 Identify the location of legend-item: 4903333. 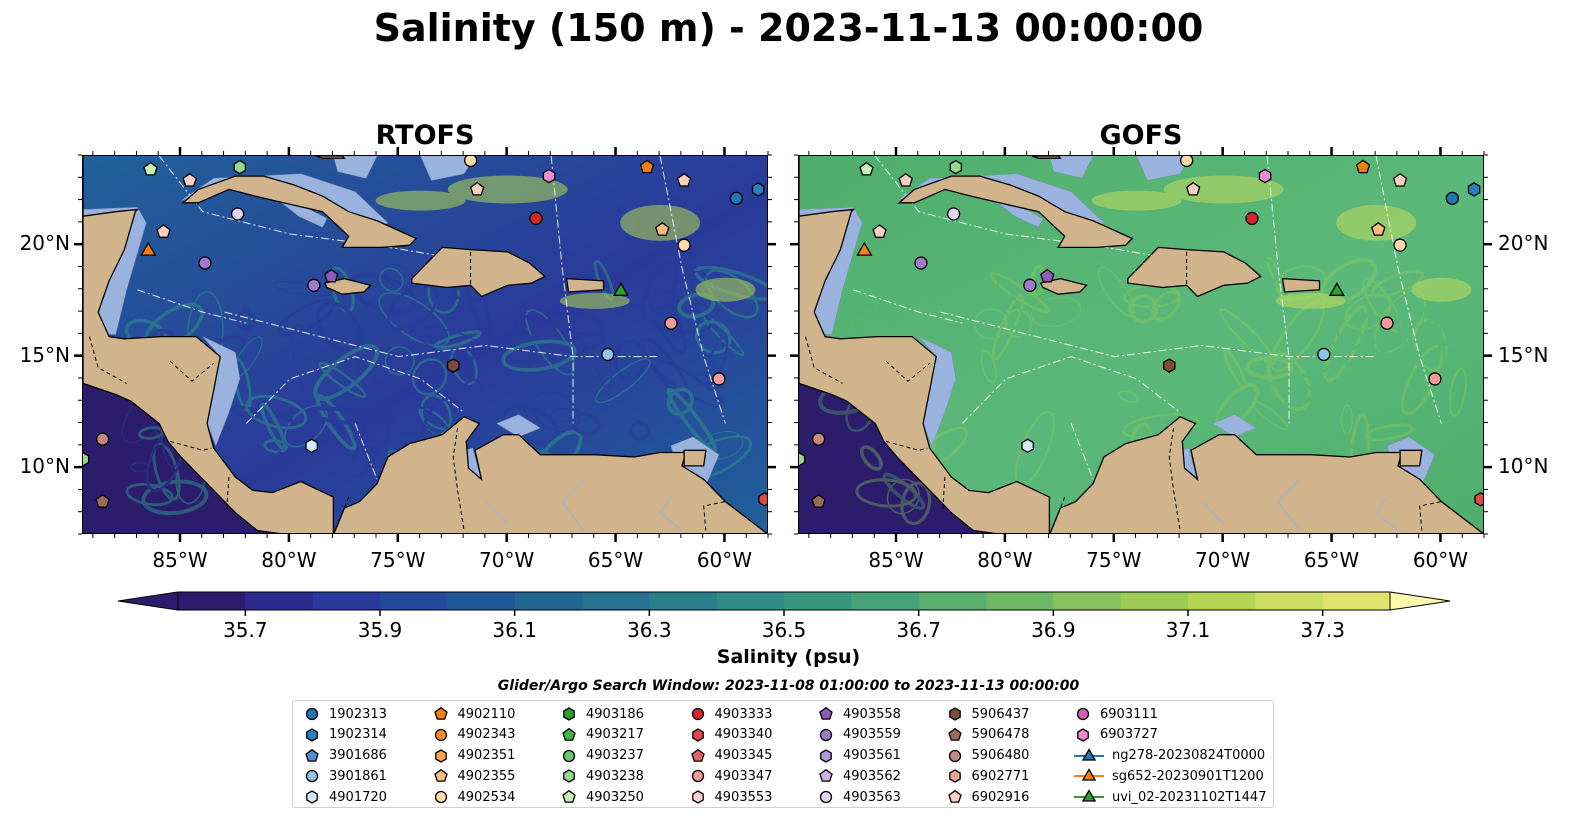
(730, 714).